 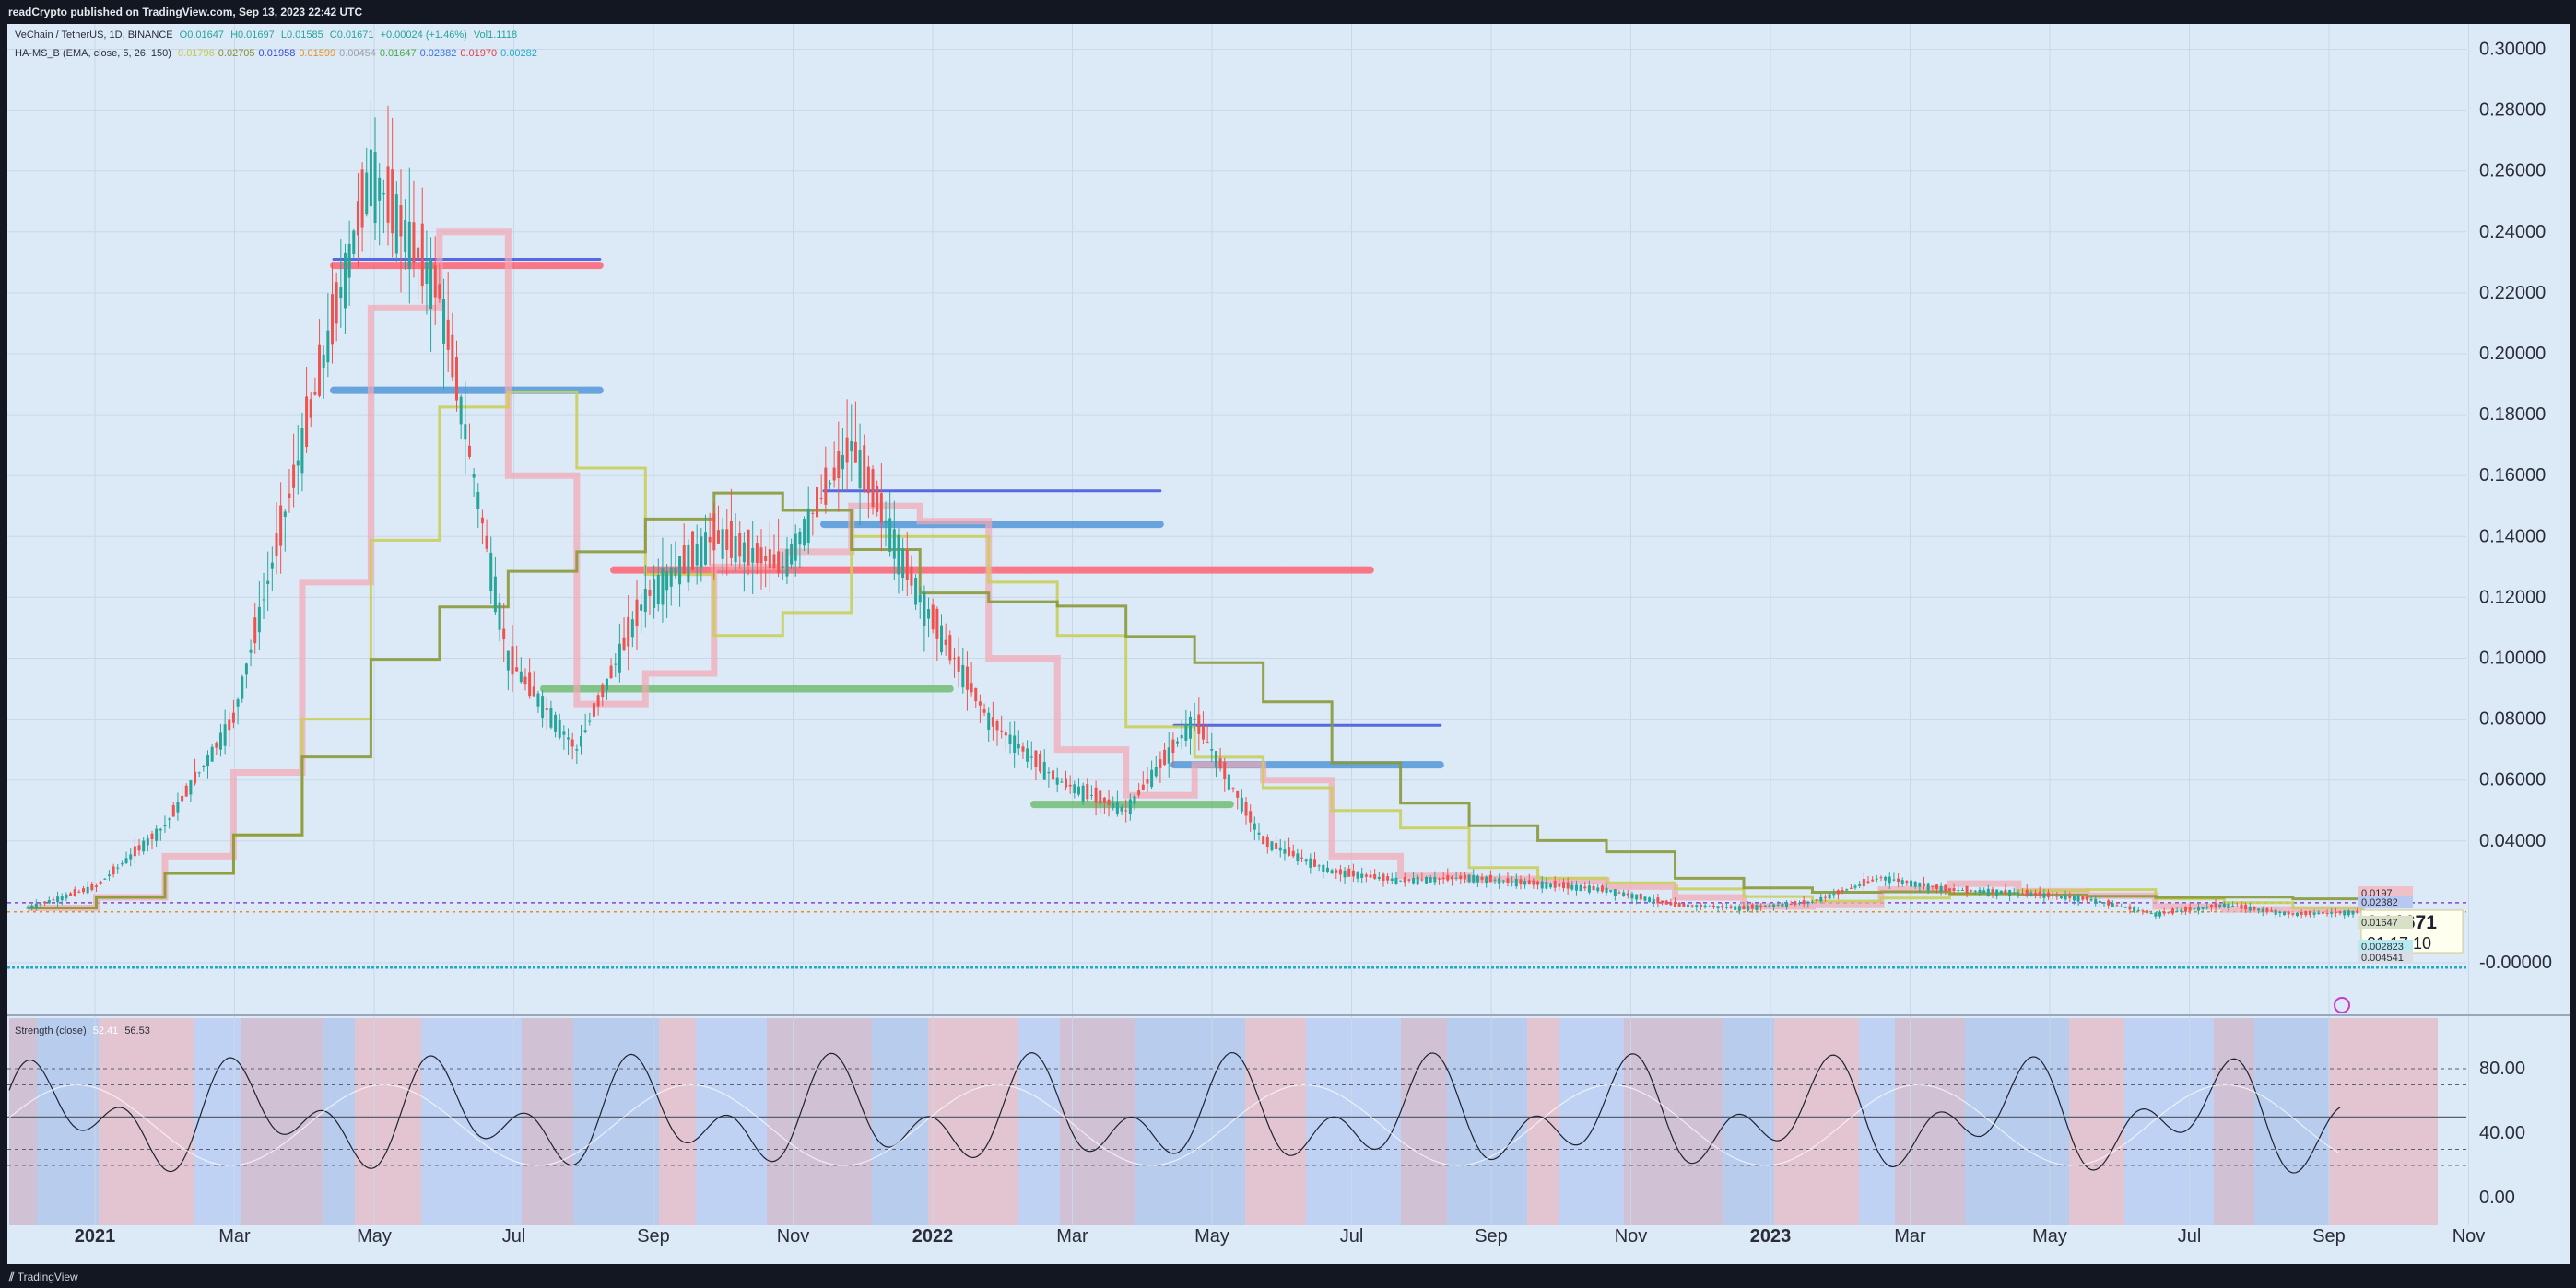 I want to click on oscillator-tick-label: 40.00, so click(x=2502, y=1133).